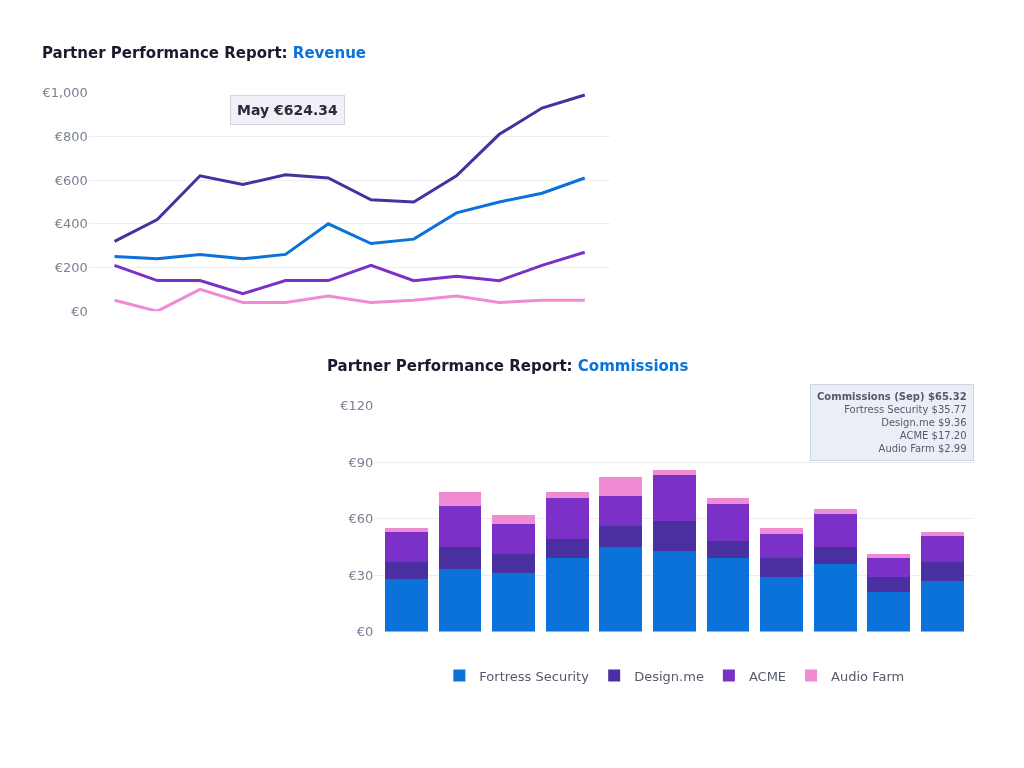  I want to click on annotation: Audio Farm $2.99, so click(922, 448).